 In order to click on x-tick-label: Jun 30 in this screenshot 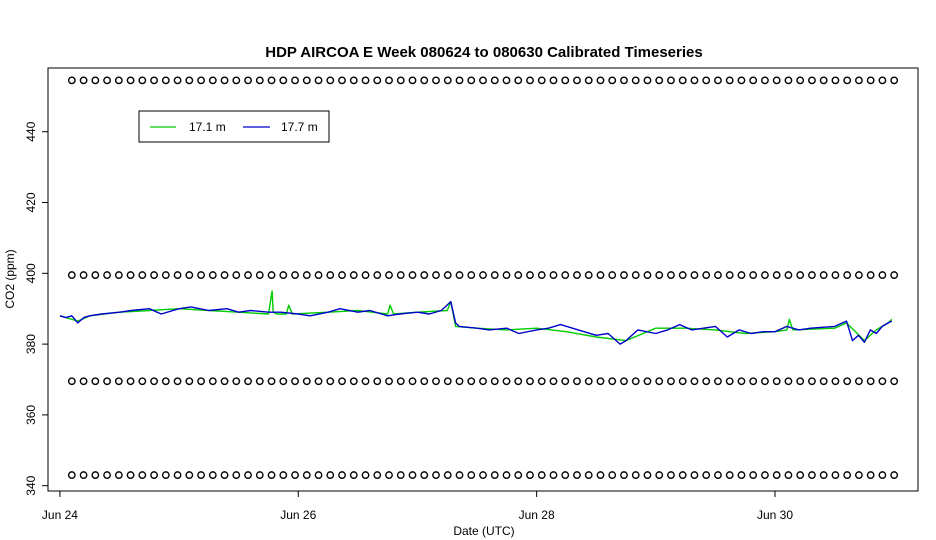, I will do `click(775, 515)`.